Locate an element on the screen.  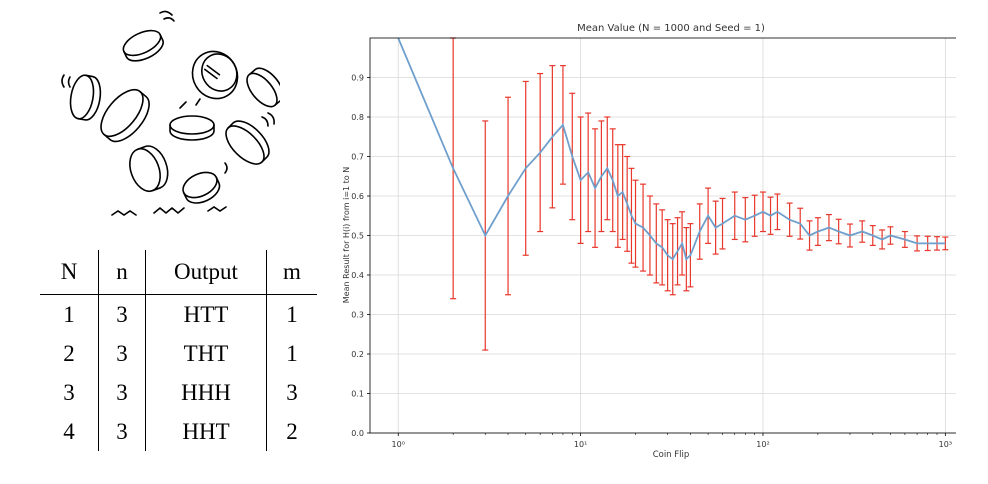
header-m: m is located at coordinates (291, 272).